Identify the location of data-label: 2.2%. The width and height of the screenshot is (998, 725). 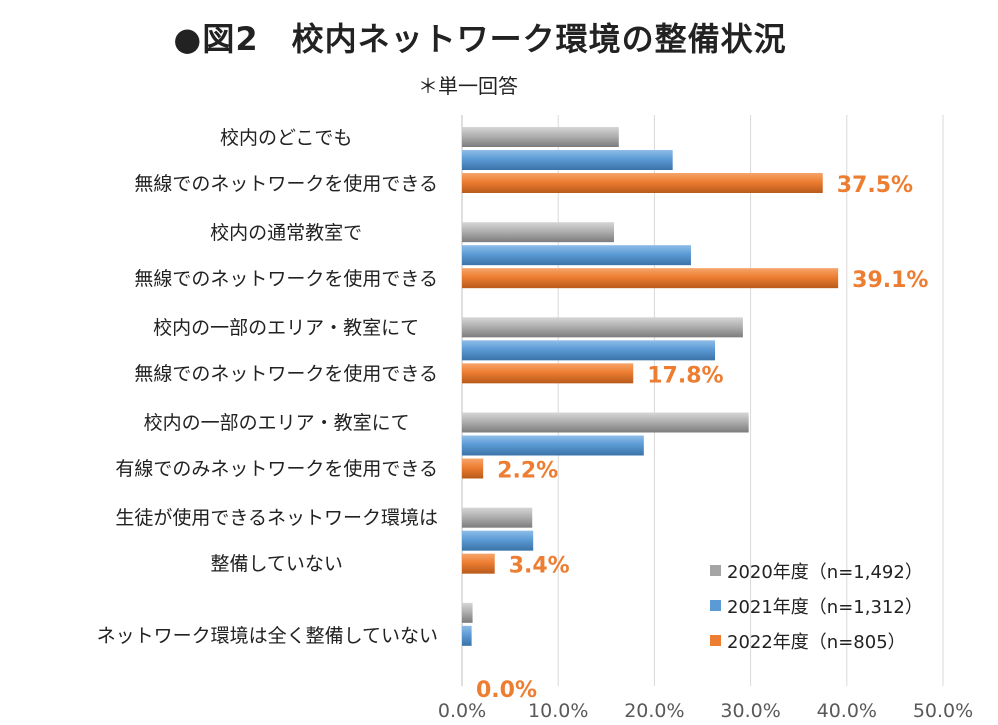
(527, 471).